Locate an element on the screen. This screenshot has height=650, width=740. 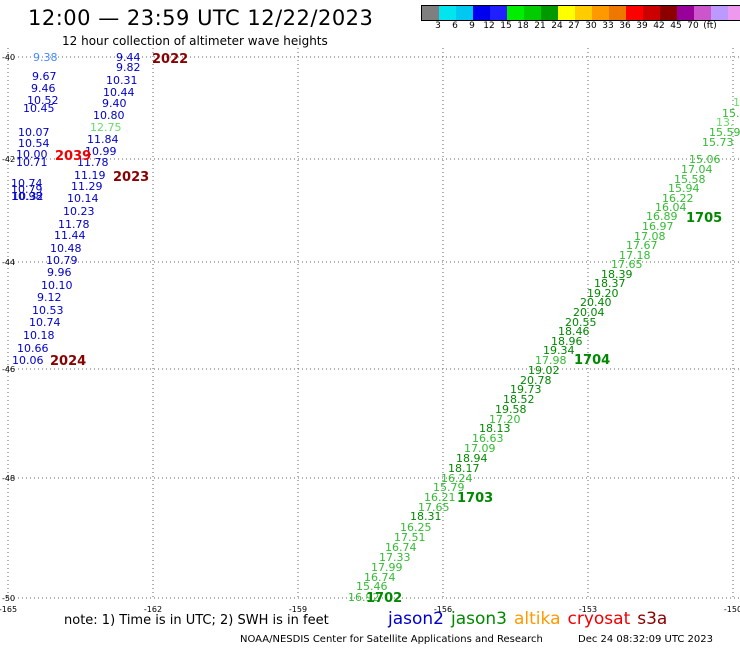
wave-height-value: 16.04 is located at coordinates (671, 207).